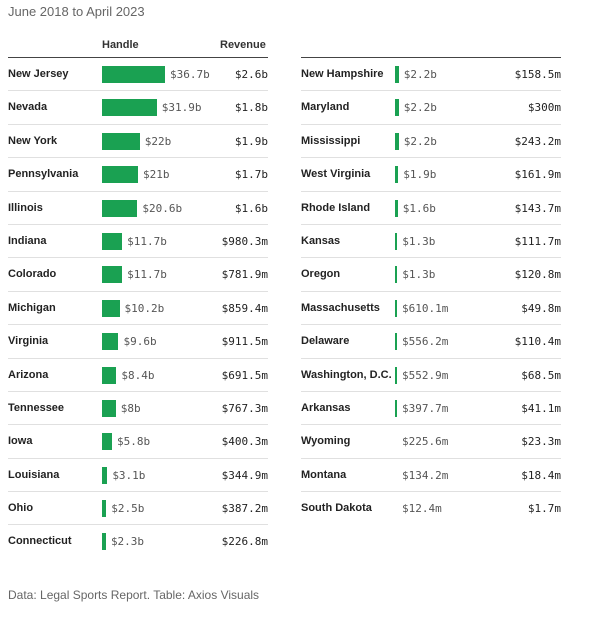  I want to click on revenue-value: $23.3m, so click(541, 442).